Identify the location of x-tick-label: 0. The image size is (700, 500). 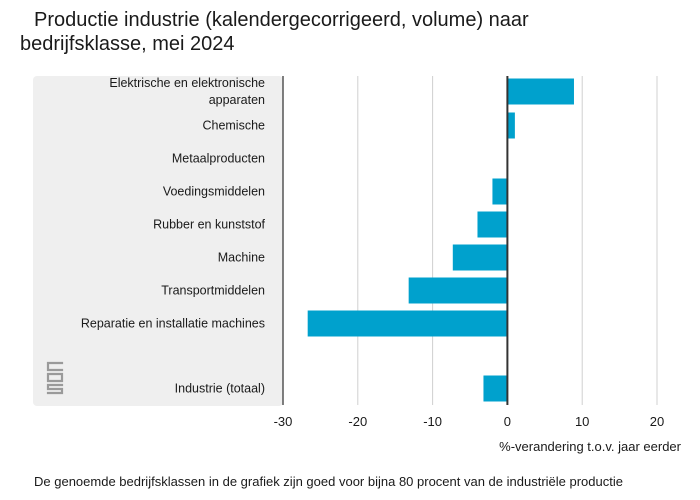
(507, 421).